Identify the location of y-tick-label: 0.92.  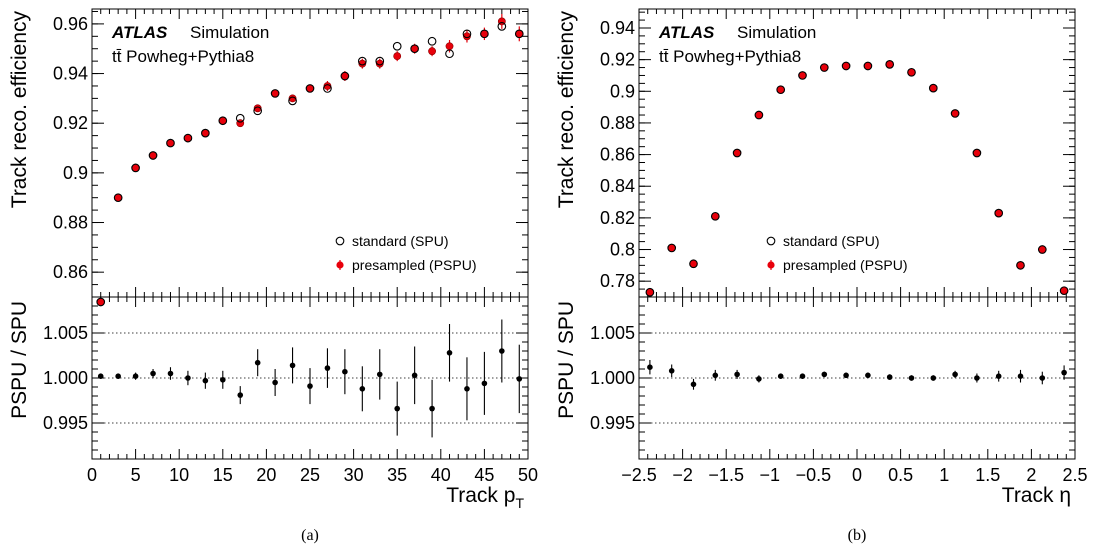
(617, 60).